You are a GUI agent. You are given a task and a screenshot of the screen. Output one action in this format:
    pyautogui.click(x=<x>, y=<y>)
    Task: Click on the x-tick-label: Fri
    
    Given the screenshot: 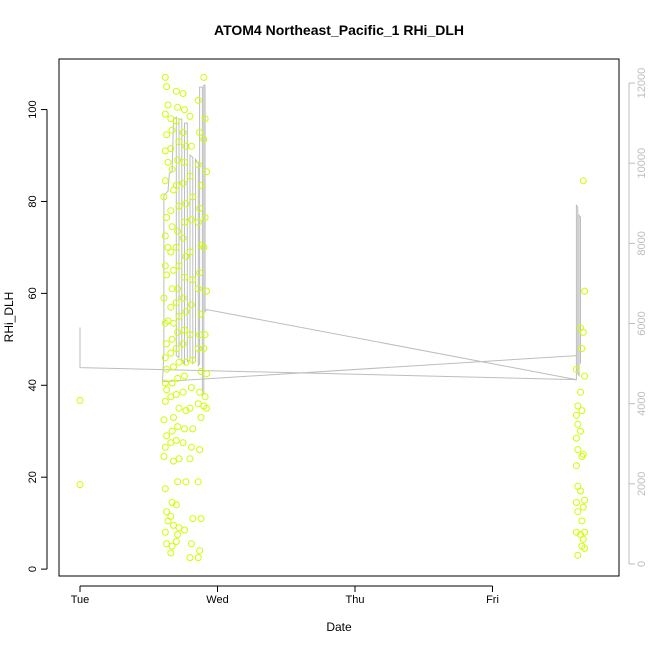 What is the action you would take?
    pyautogui.click(x=492, y=600)
    